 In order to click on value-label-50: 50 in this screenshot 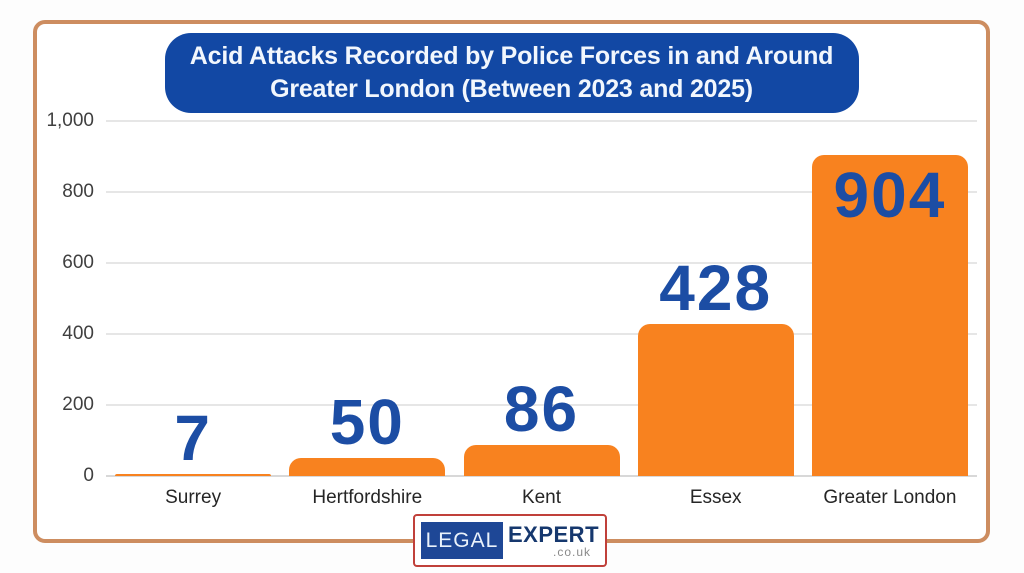, I will do `click(367, 422)`.